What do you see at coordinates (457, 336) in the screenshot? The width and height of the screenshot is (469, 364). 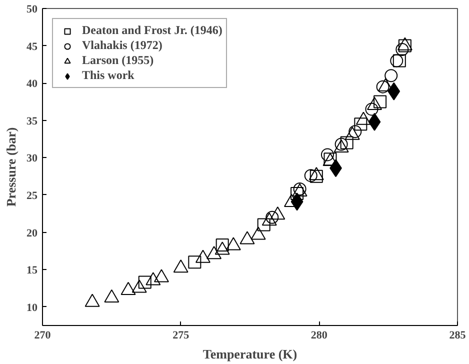 I see `x-tick-label: 285` at bounding box center [457, 336].